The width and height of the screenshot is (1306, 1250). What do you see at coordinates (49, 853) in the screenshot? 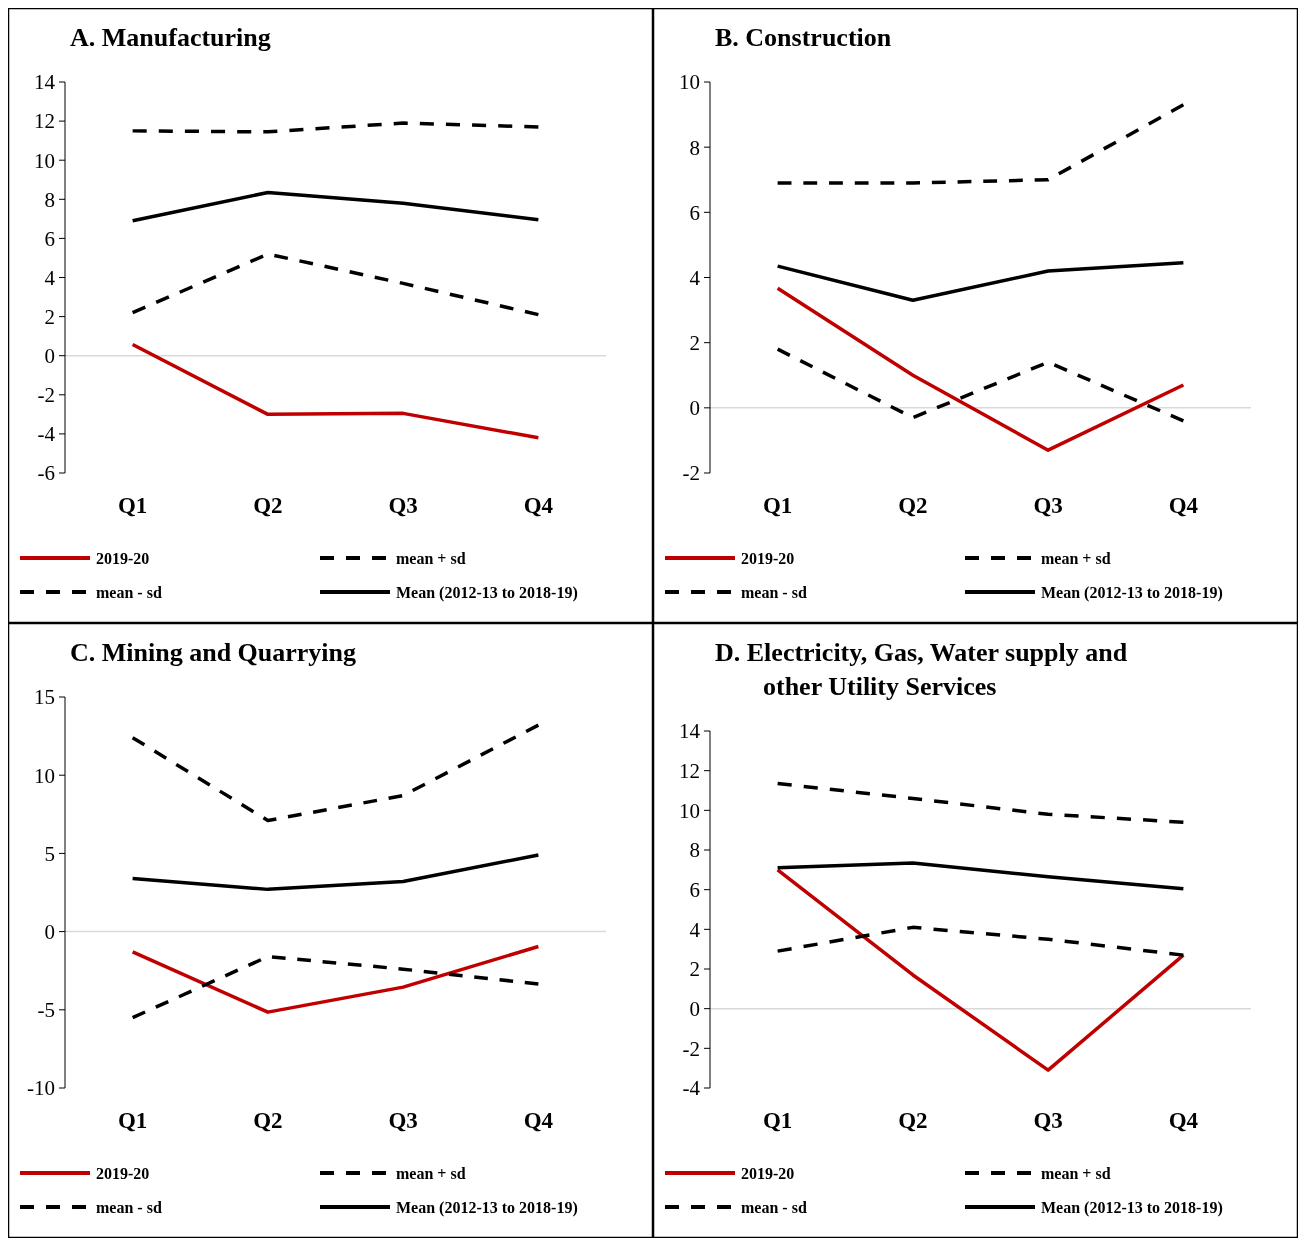
I see `y-tick-label: 5` at bounding box center [49, 853].